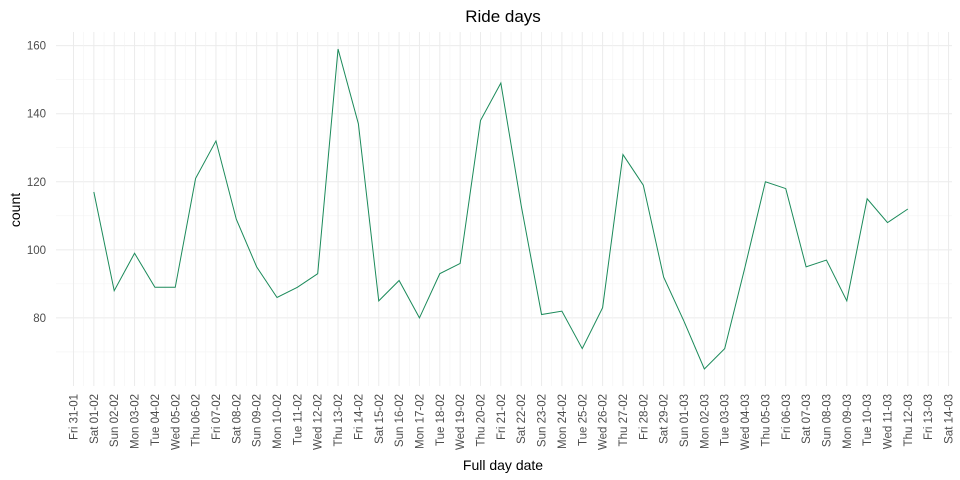 This screenshot has height=480, width=960. Describe the element at coordinates (217, 417) in the screenshot. I see `x-tick-label: Fri 07-02` at that location.